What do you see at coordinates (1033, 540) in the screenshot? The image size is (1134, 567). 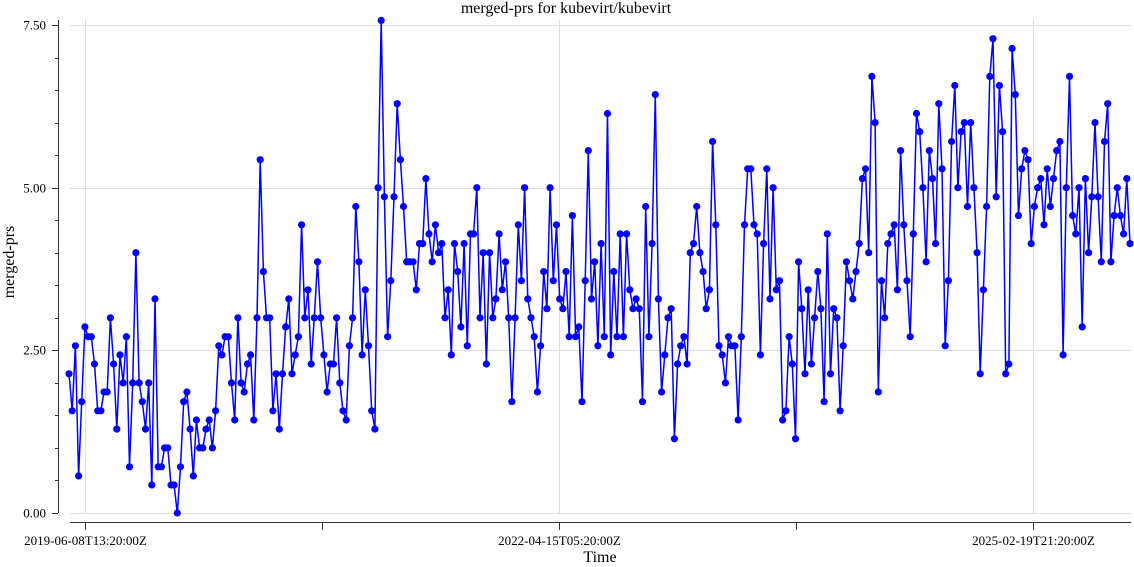 I see `x-tick-label: 2025-02-19T21:20:00Z` at bounding box center [1033, 540].